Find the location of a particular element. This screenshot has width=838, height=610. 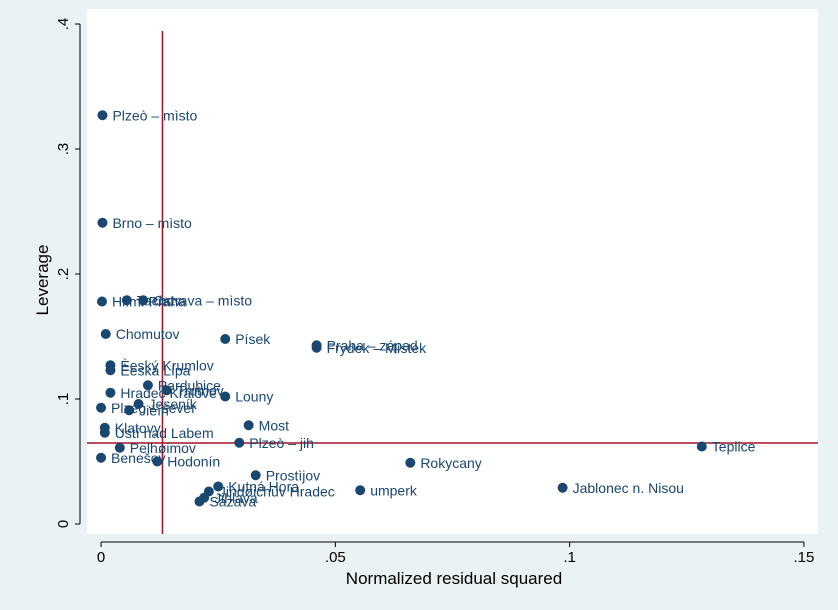

data-point-label: Èeská Lípa is located at coordinates (155, 370).